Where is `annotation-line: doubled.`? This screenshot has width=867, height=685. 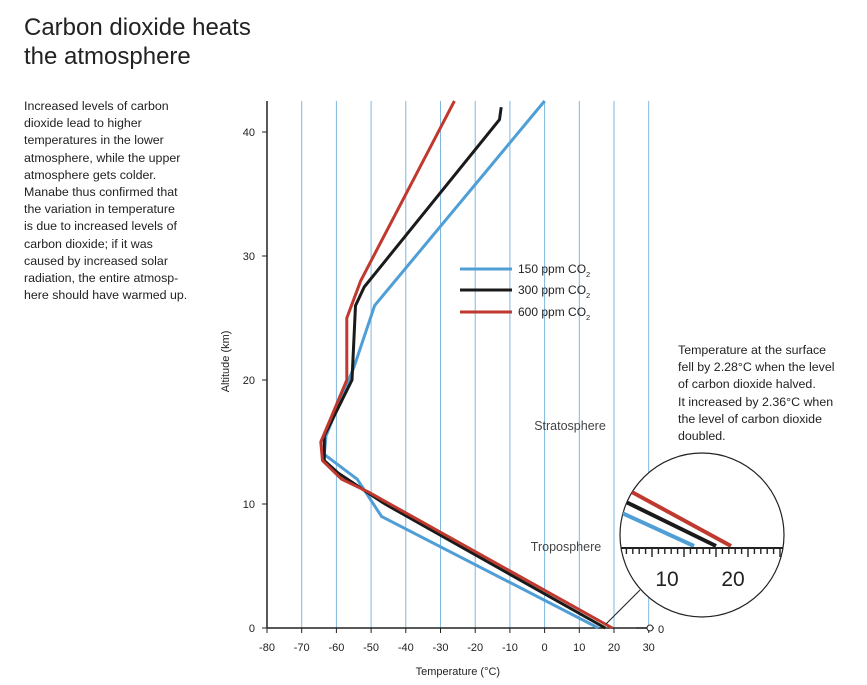
annotation-line: doubled. is located at coordinates (702, 436).